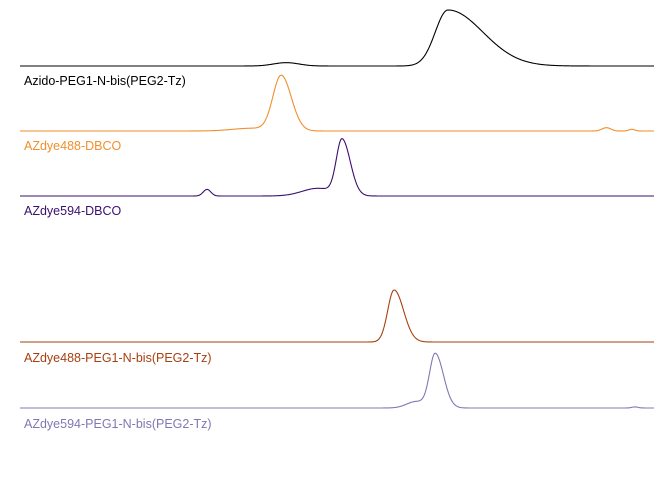 The height and width of the screenshot is (480, 672). Describe the element at coordinates (337, 103) in the screenshot. I see `trace-2-line` at that location.